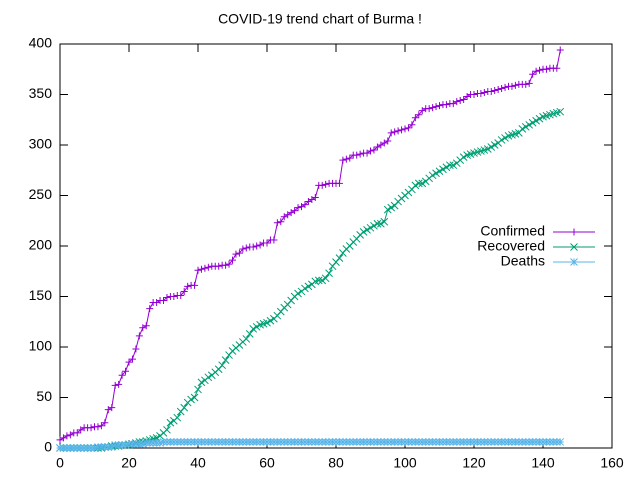  I want to click on x-tick-label: 120, so click(474, 463).